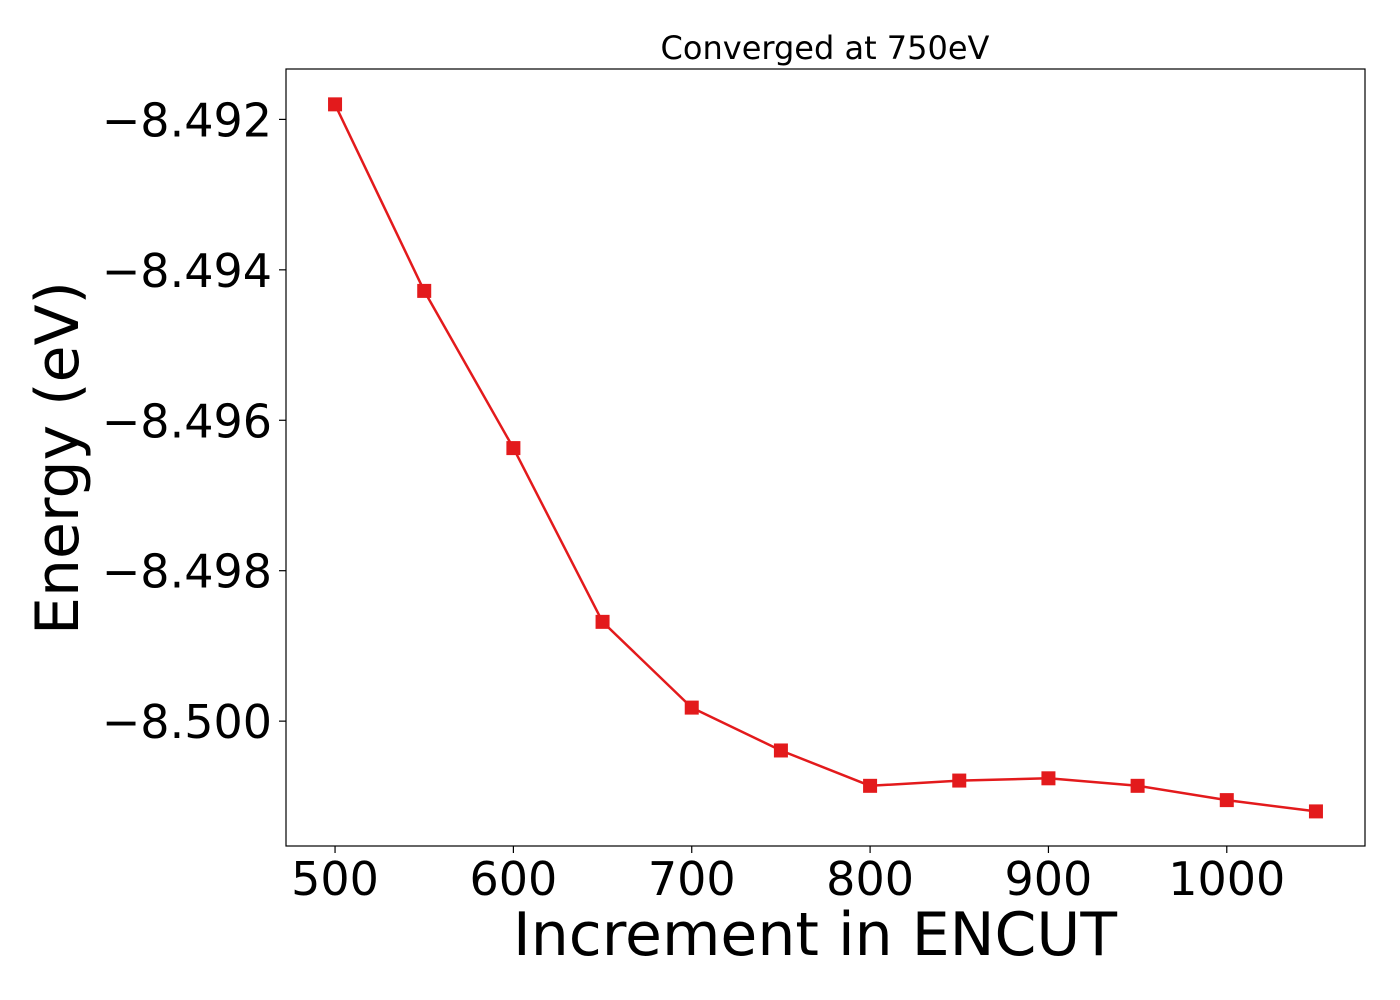 The width and height of the screenshot is (1400, 1000). What do you see at coordinates (58, 458) in the screenshot?
I see `y-axis-label: Energy (eV)` at bounding box center [58, 458].